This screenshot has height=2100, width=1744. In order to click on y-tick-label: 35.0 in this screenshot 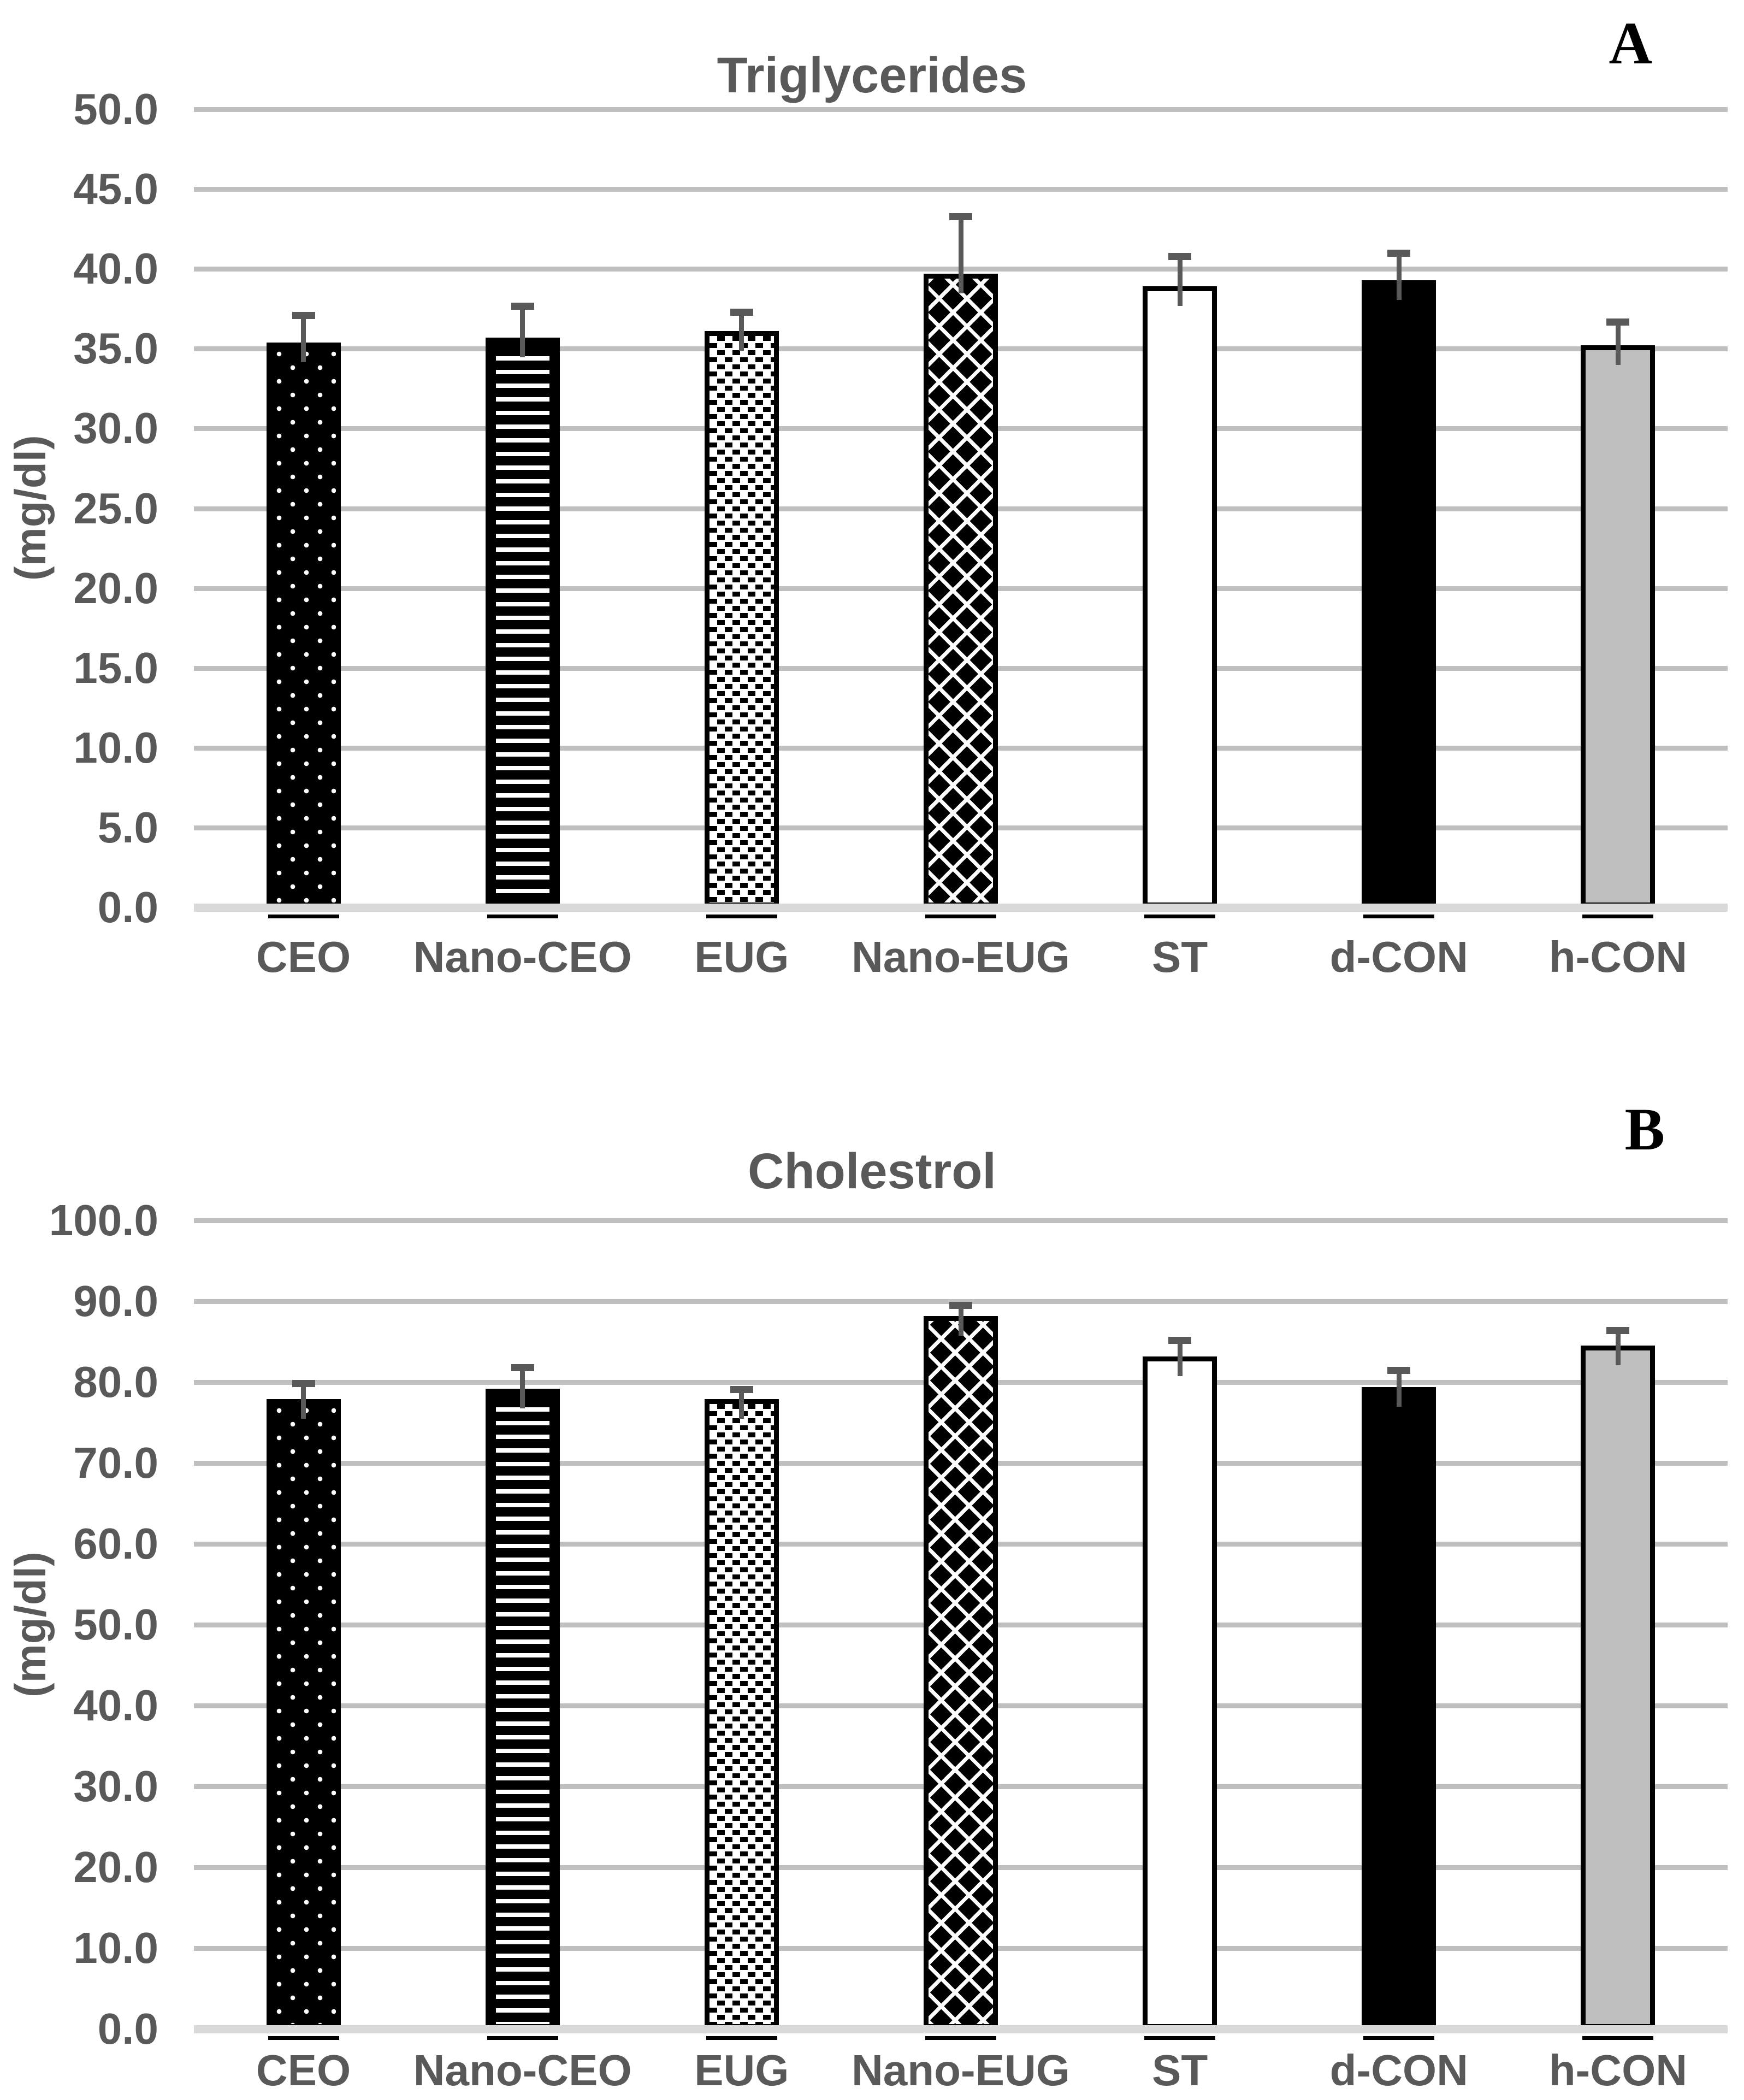, I will do `click(115, 348)`.